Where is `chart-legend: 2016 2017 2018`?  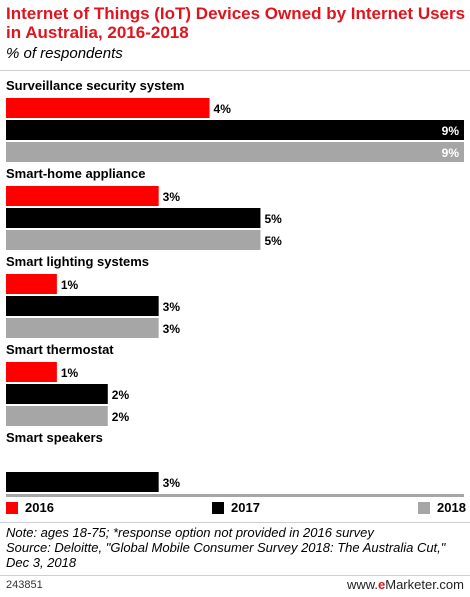 chart-legend: 2016 2017 2018 is located at coordinates (235, 509).